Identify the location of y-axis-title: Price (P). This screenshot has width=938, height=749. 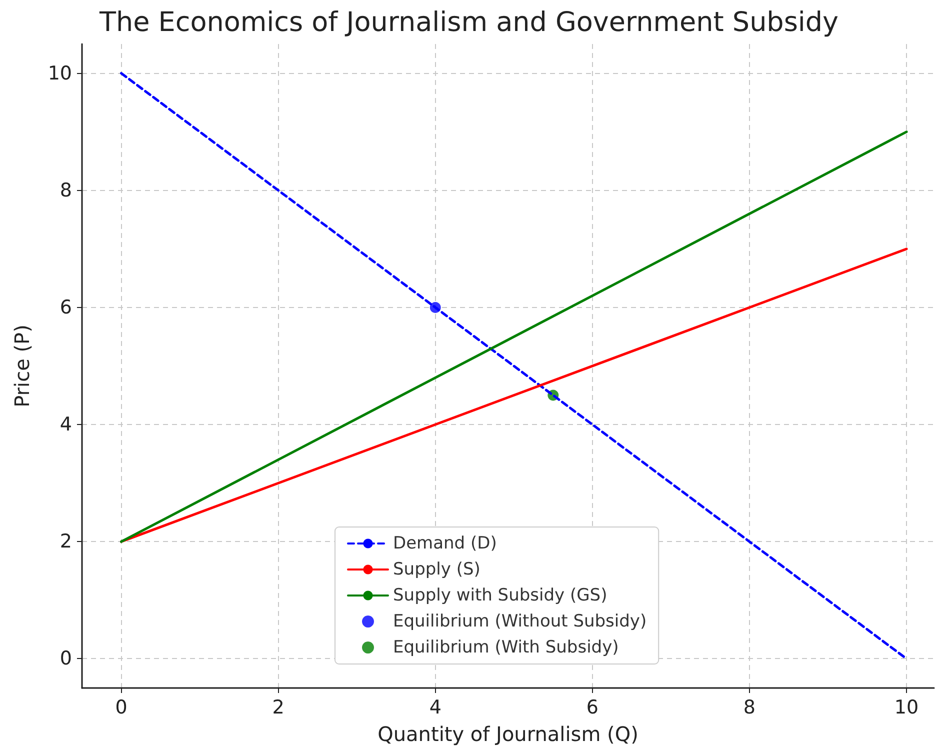
(22, 366).